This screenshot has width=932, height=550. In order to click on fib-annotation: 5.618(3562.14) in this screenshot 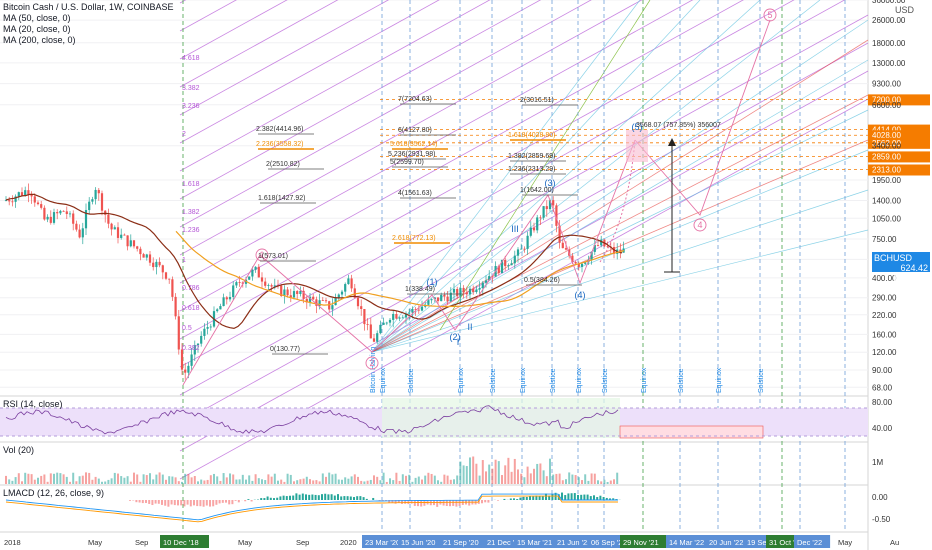, I will do `click(413, 144)`.